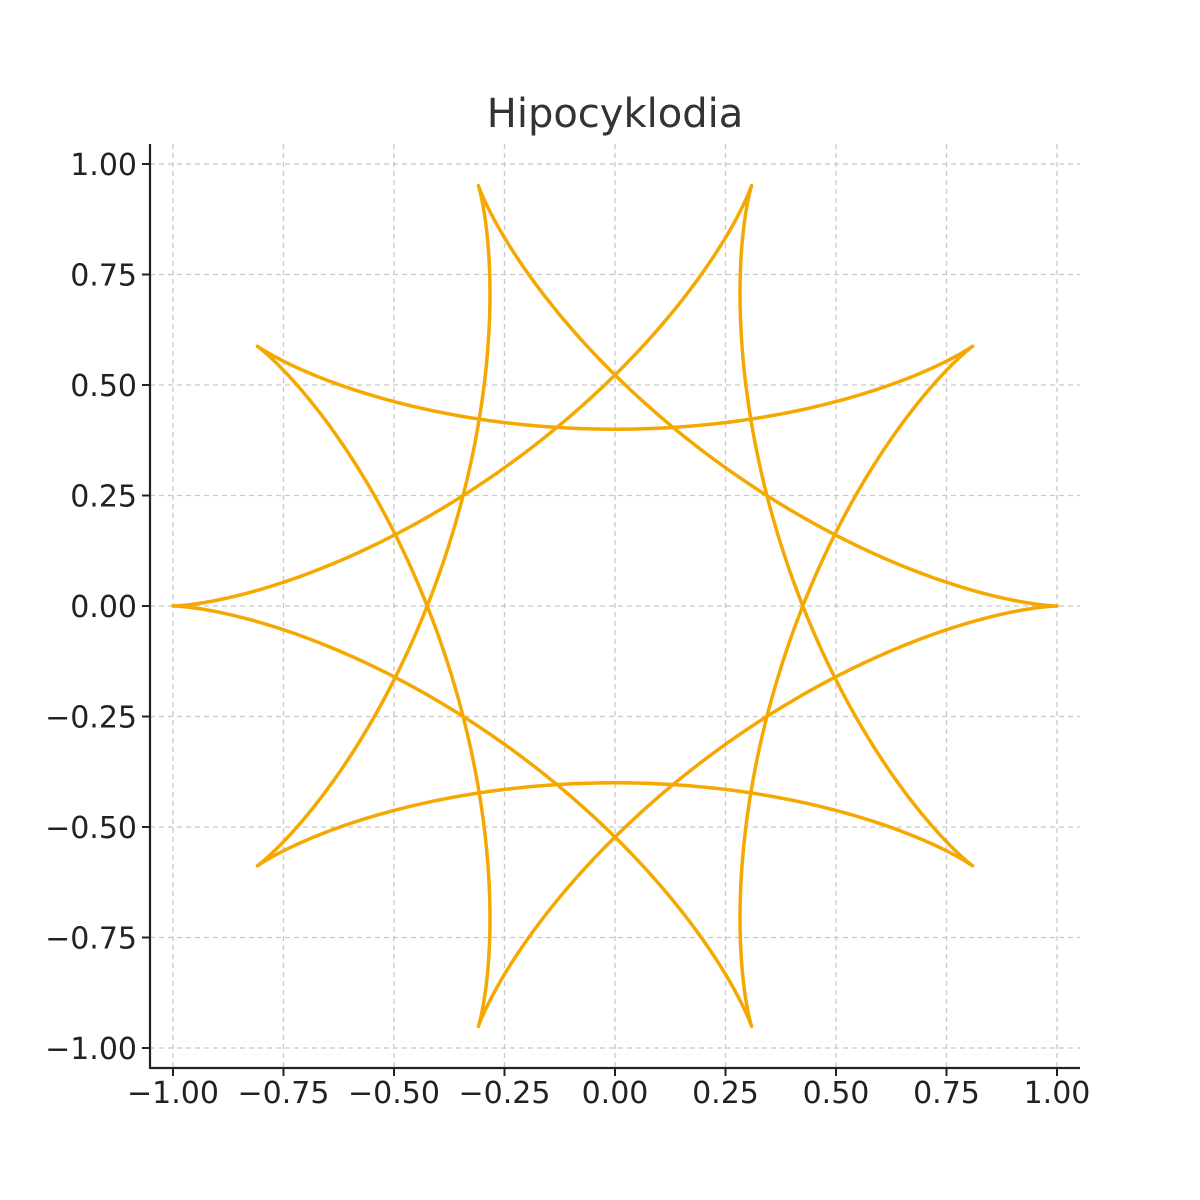  Describe the element at coordinates (173, 1093) in the screenshot. I see `x-tick-label: −1.00` at that location.